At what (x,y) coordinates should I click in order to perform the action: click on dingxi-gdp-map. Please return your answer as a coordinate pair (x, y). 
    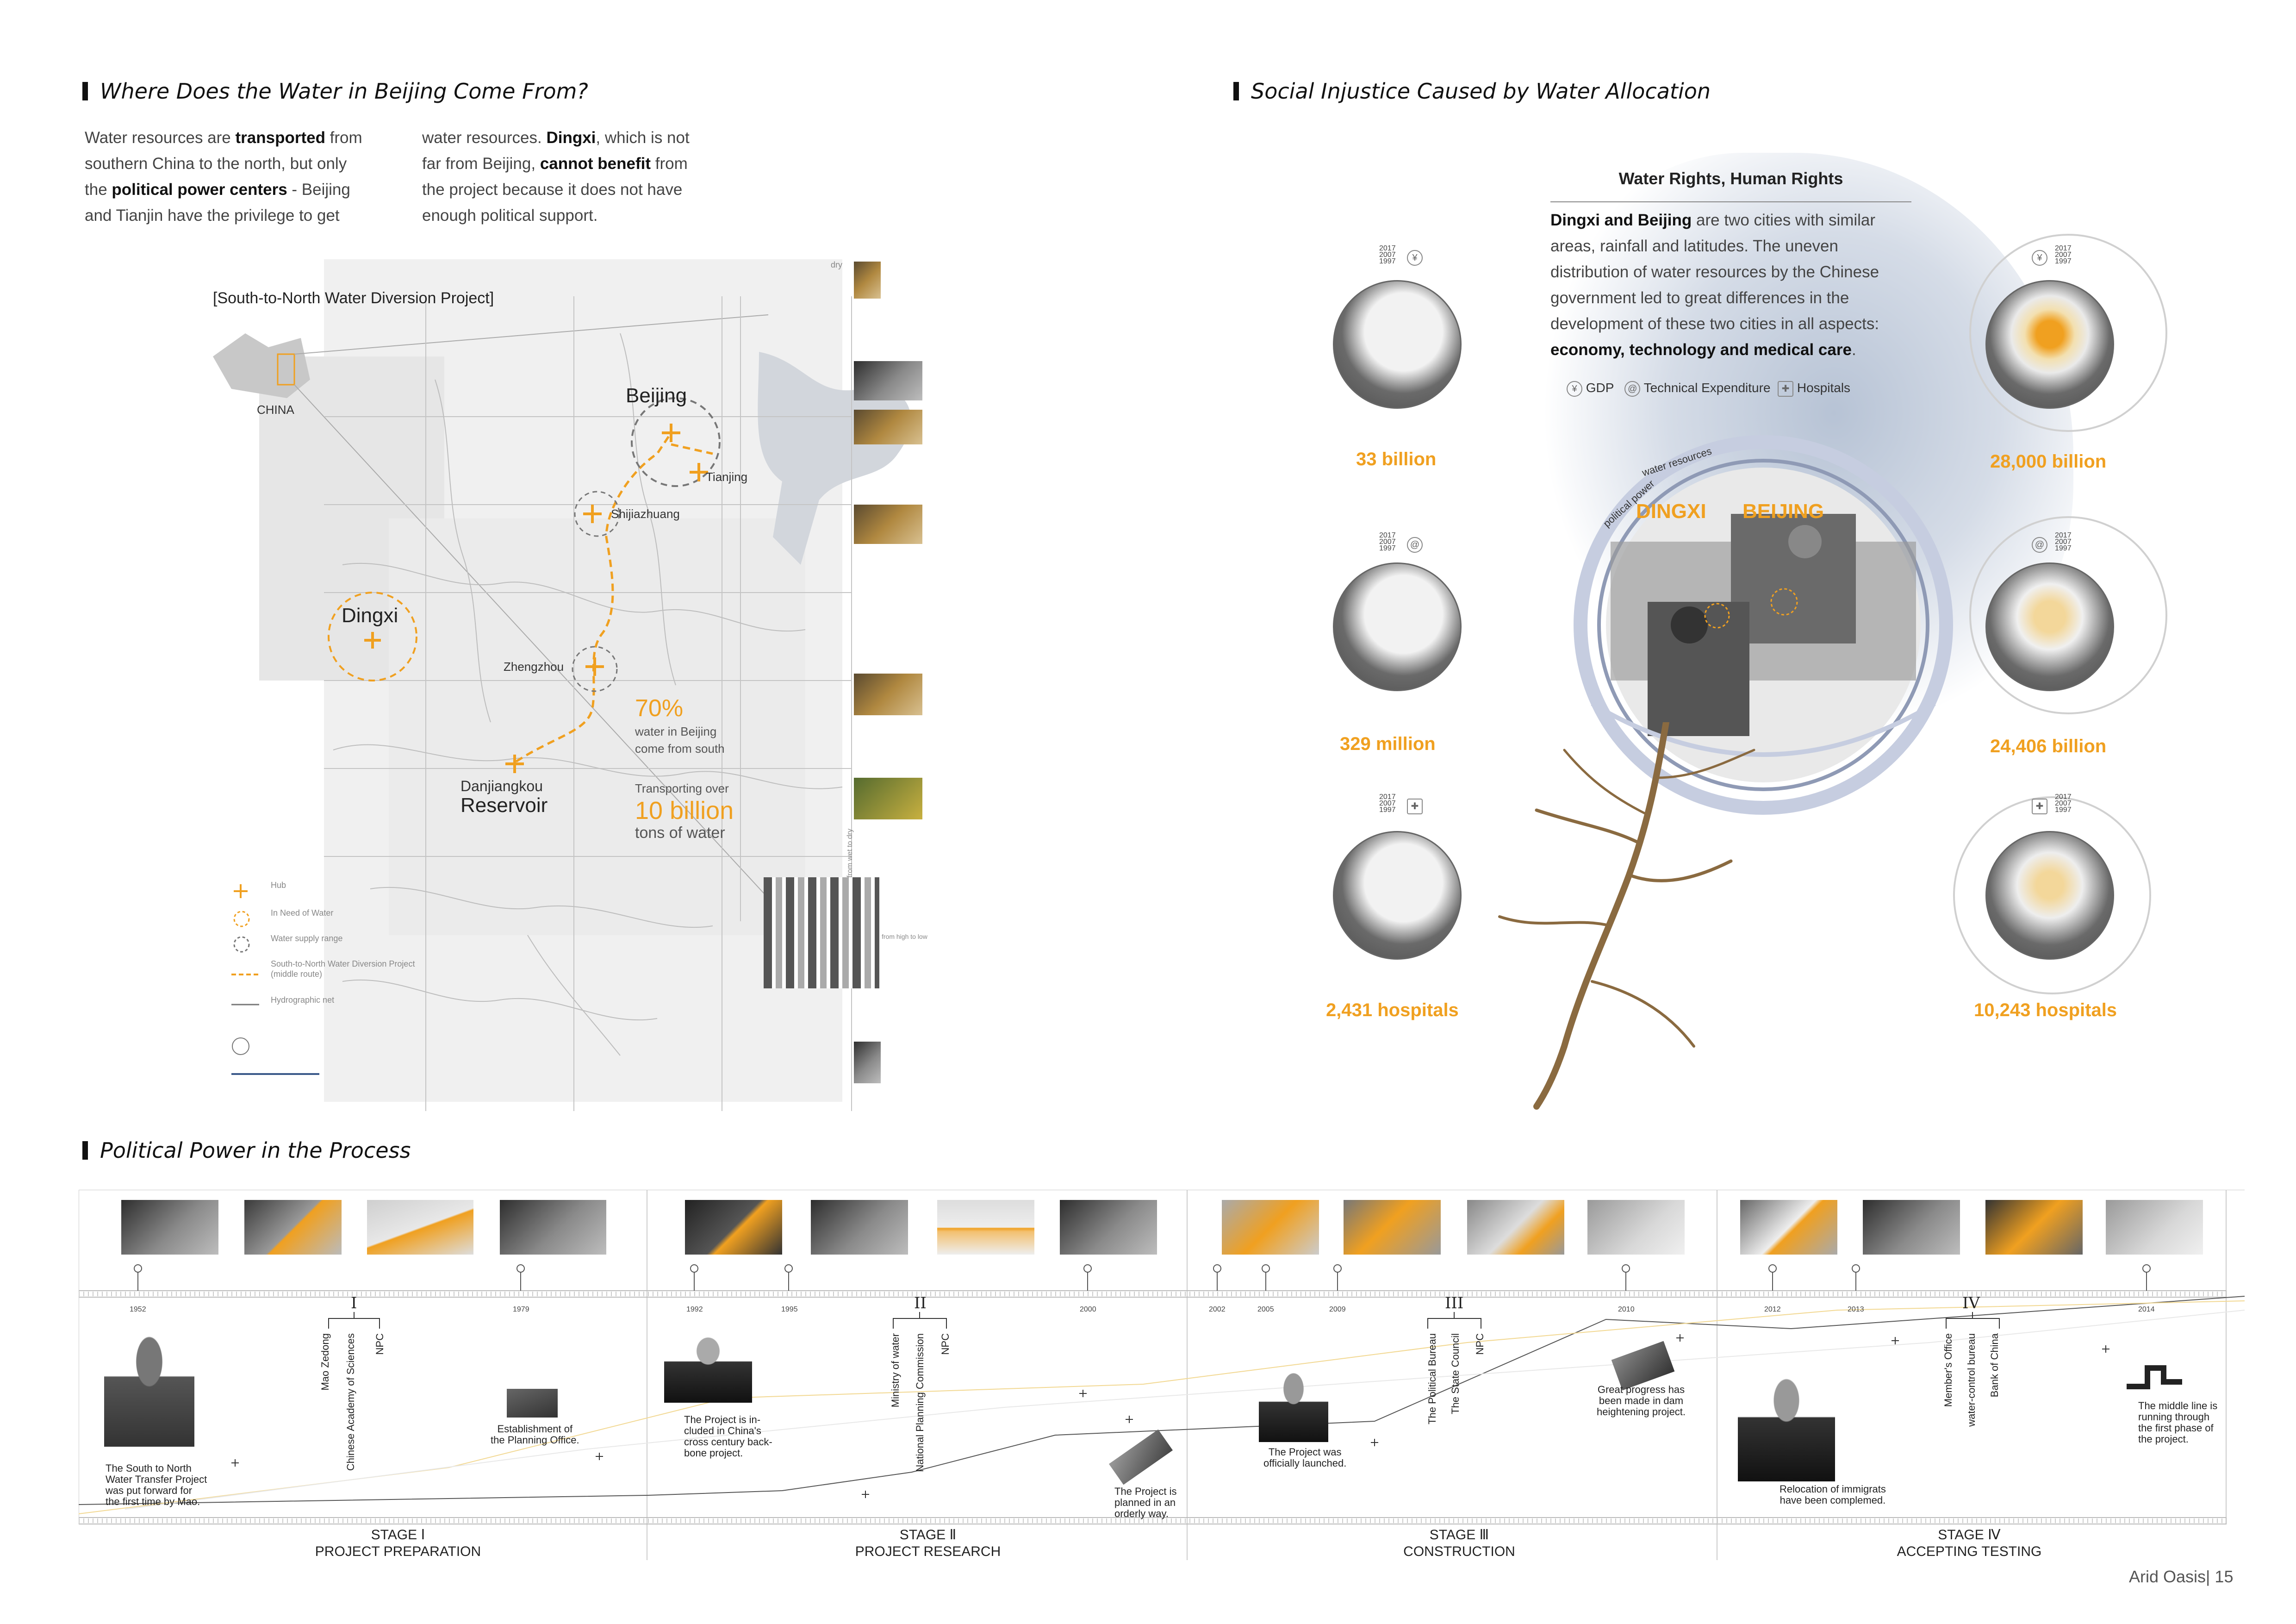
    Looking at the image, I should click on (1397, 344).